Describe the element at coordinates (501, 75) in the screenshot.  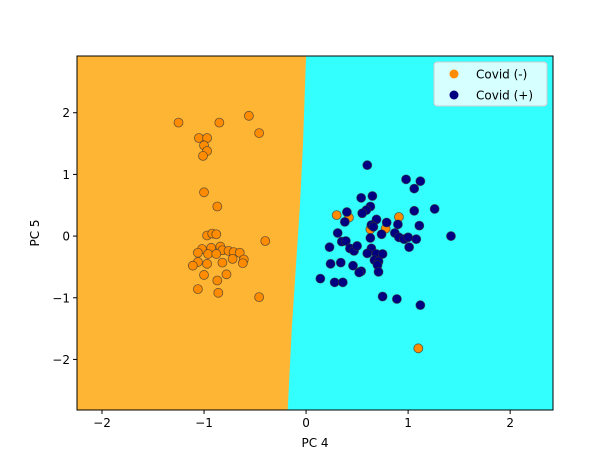
I see `legend-label-covid-neg: Covid (-)` at that location.